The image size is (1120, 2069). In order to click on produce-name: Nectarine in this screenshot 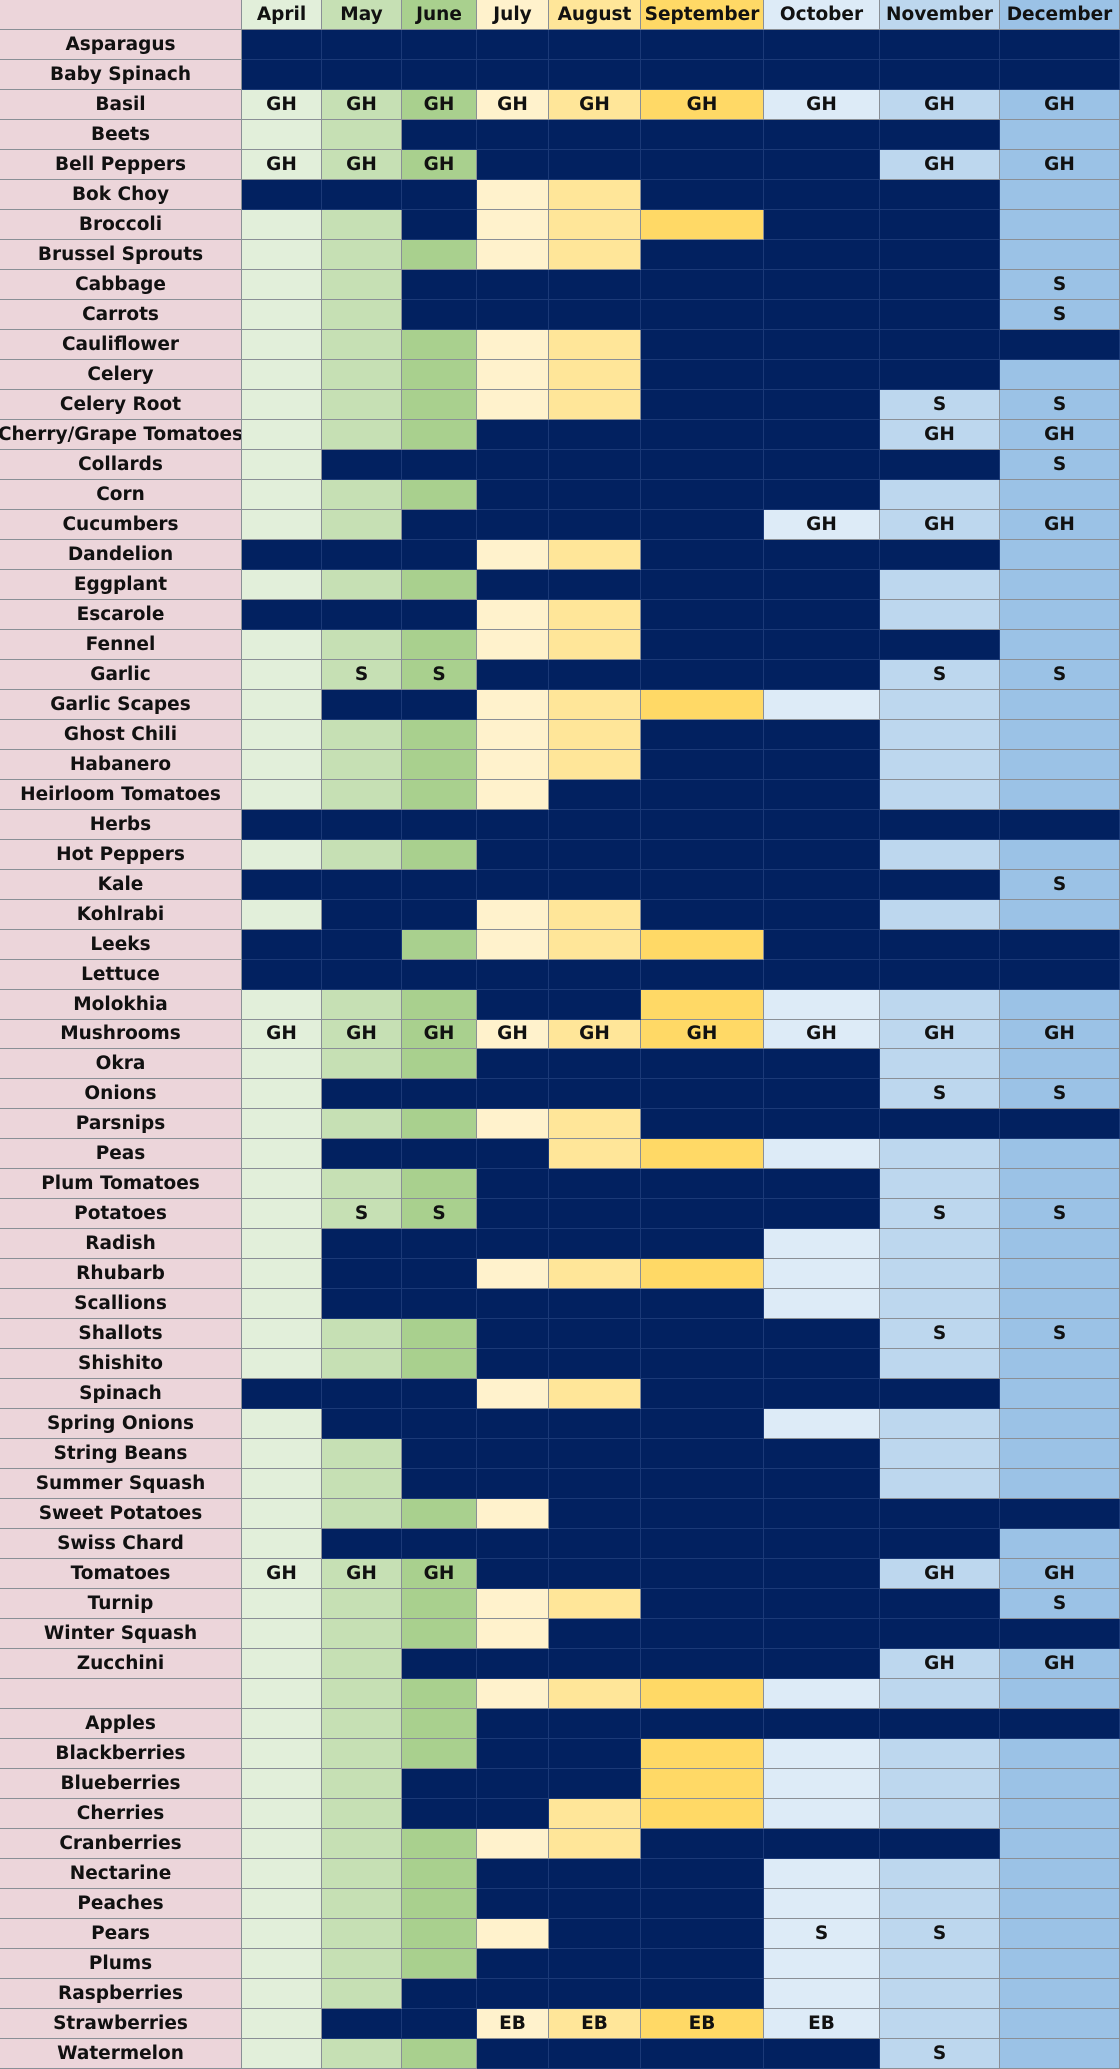, I will do `click(121, 1874)`.